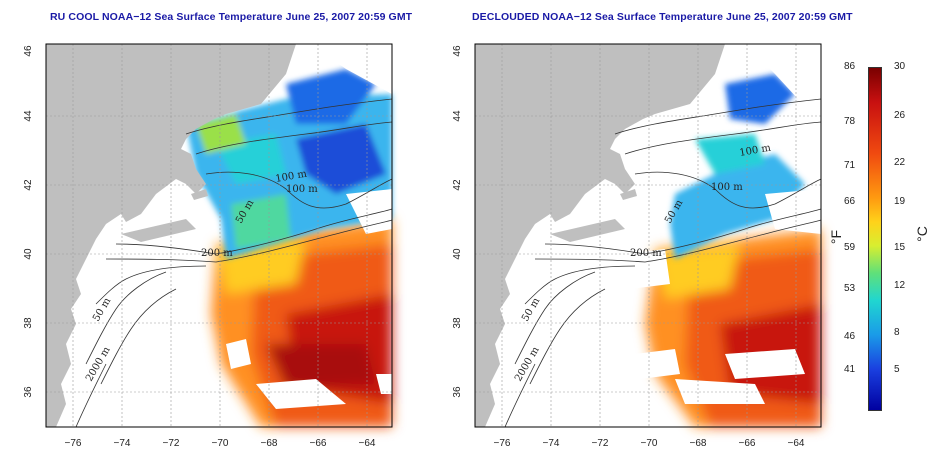 This screenshot has width=950, height=475. Describe the element at coordinates (875, 239) in the screenshot. I see `temperature-colorbar` at that location.